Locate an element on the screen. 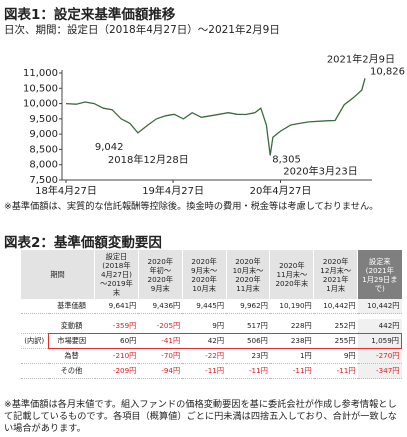  y-tick-label: 8,000 is located at coordinates (43, 165).